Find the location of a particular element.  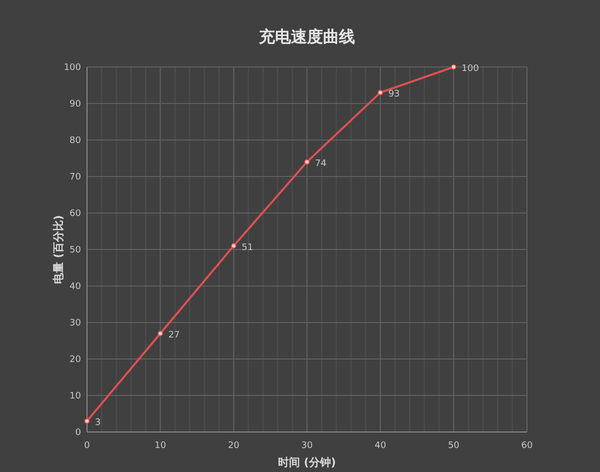

y-tick-label: 40 is located at coordinates (76, 287).